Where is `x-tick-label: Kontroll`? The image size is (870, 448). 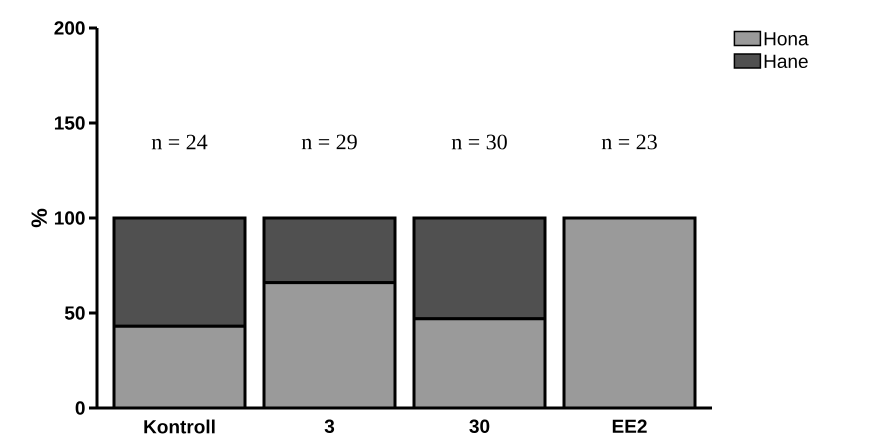 x-tick-label: Kontroll is located at coordinates (179, 427).